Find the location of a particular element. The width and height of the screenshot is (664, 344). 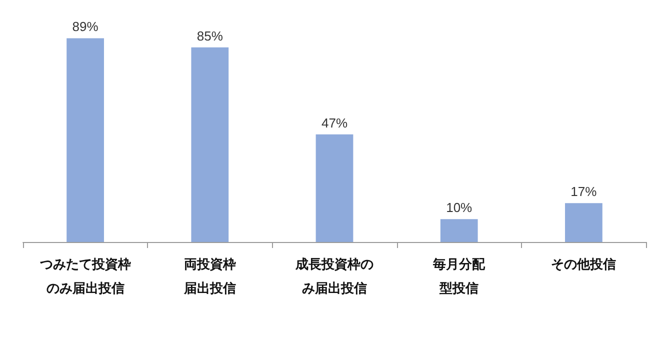

data-label: 17% is located at coordinates (584, 192).